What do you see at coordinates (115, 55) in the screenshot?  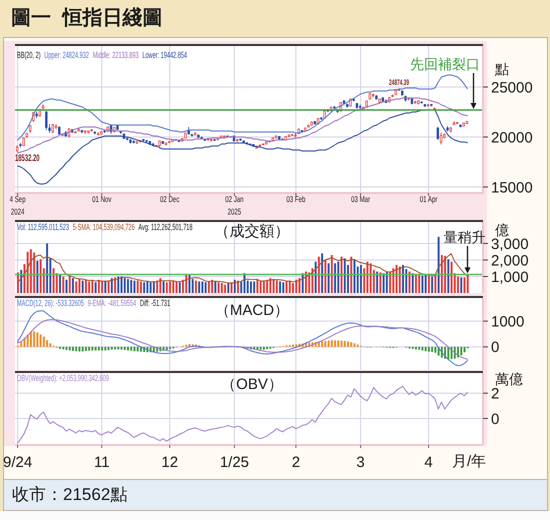 I see `text: Middle: 22133.893` at bounding box center [115, 55].